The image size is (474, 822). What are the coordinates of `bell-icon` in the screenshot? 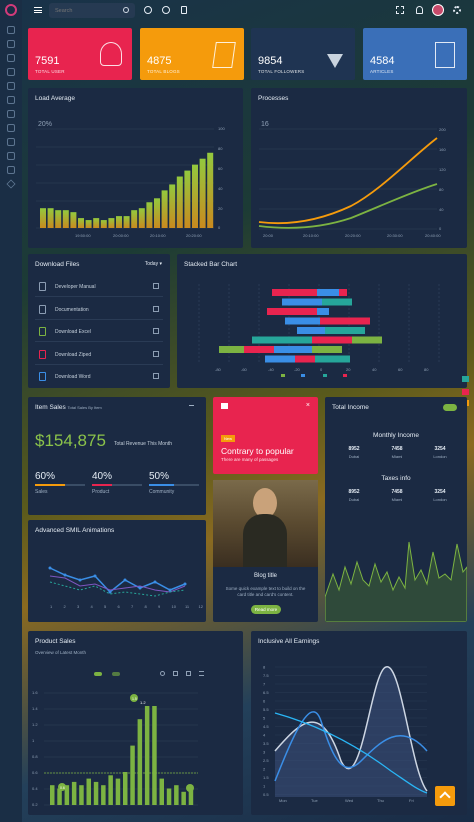 It's located at (419, 10).